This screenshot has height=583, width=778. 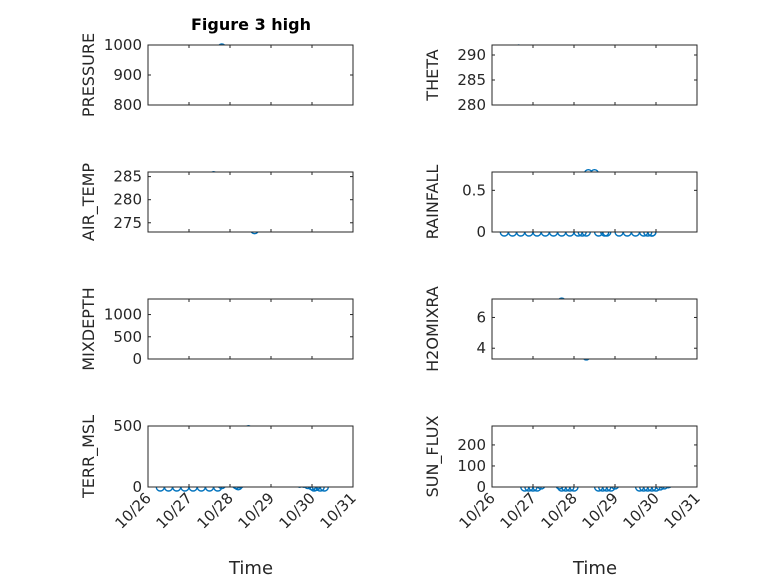 I want to click on y-tick-label: 6, so click(x=481, y=317).